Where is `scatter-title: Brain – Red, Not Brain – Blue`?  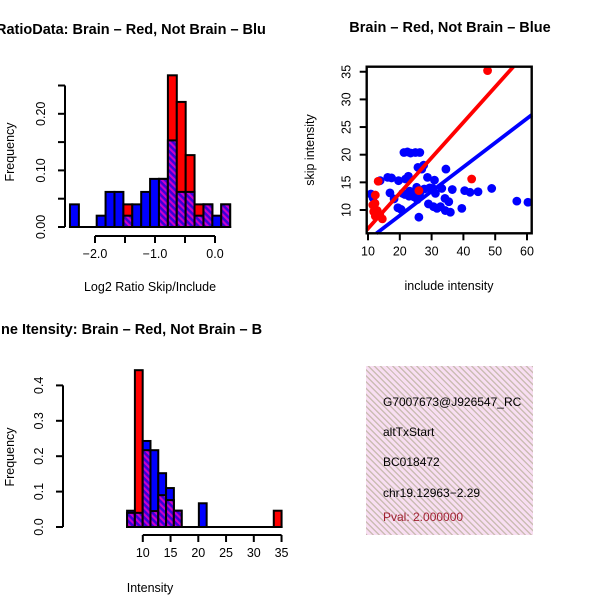
scatter-title: Brain – Red, Not Brain – Blue is located at coordinates (450, 28).